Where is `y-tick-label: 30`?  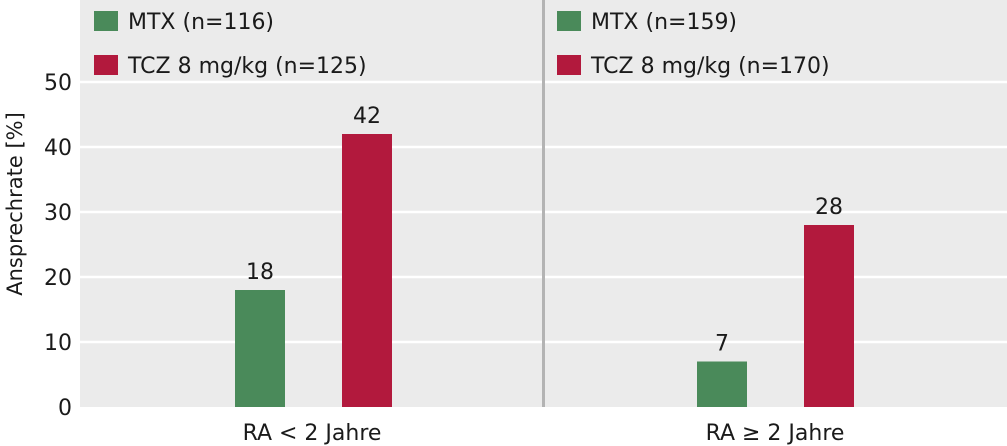
y-tick-label: 30 is located at coordinates (58, 213).